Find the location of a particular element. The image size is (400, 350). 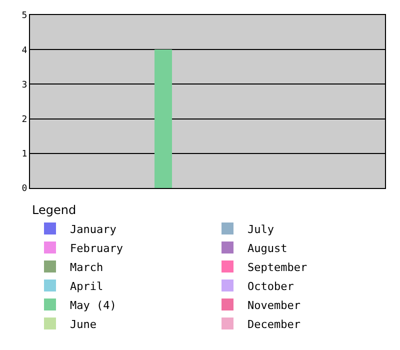

y-tick-label: 1 is located at coordinates (25, 155).